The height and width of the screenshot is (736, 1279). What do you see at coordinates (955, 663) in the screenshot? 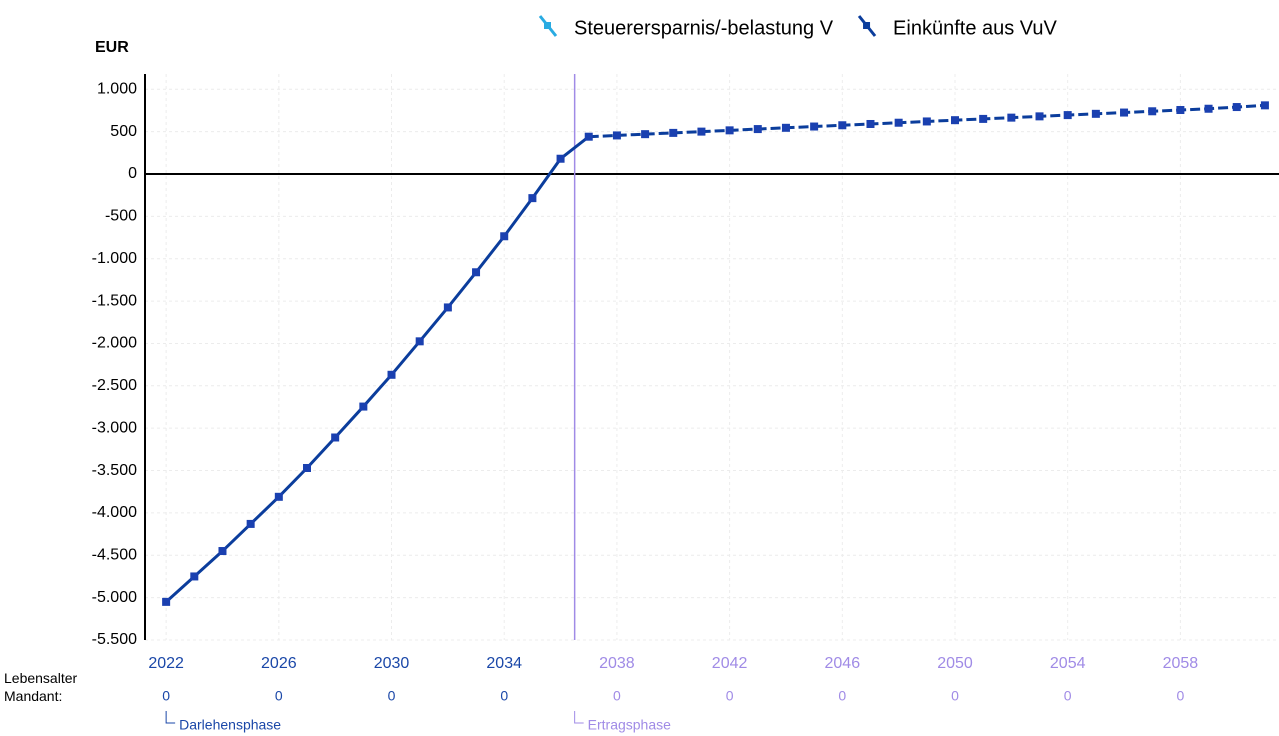
I see `x-tick-label: 2050` at bounding box center [955, 663].